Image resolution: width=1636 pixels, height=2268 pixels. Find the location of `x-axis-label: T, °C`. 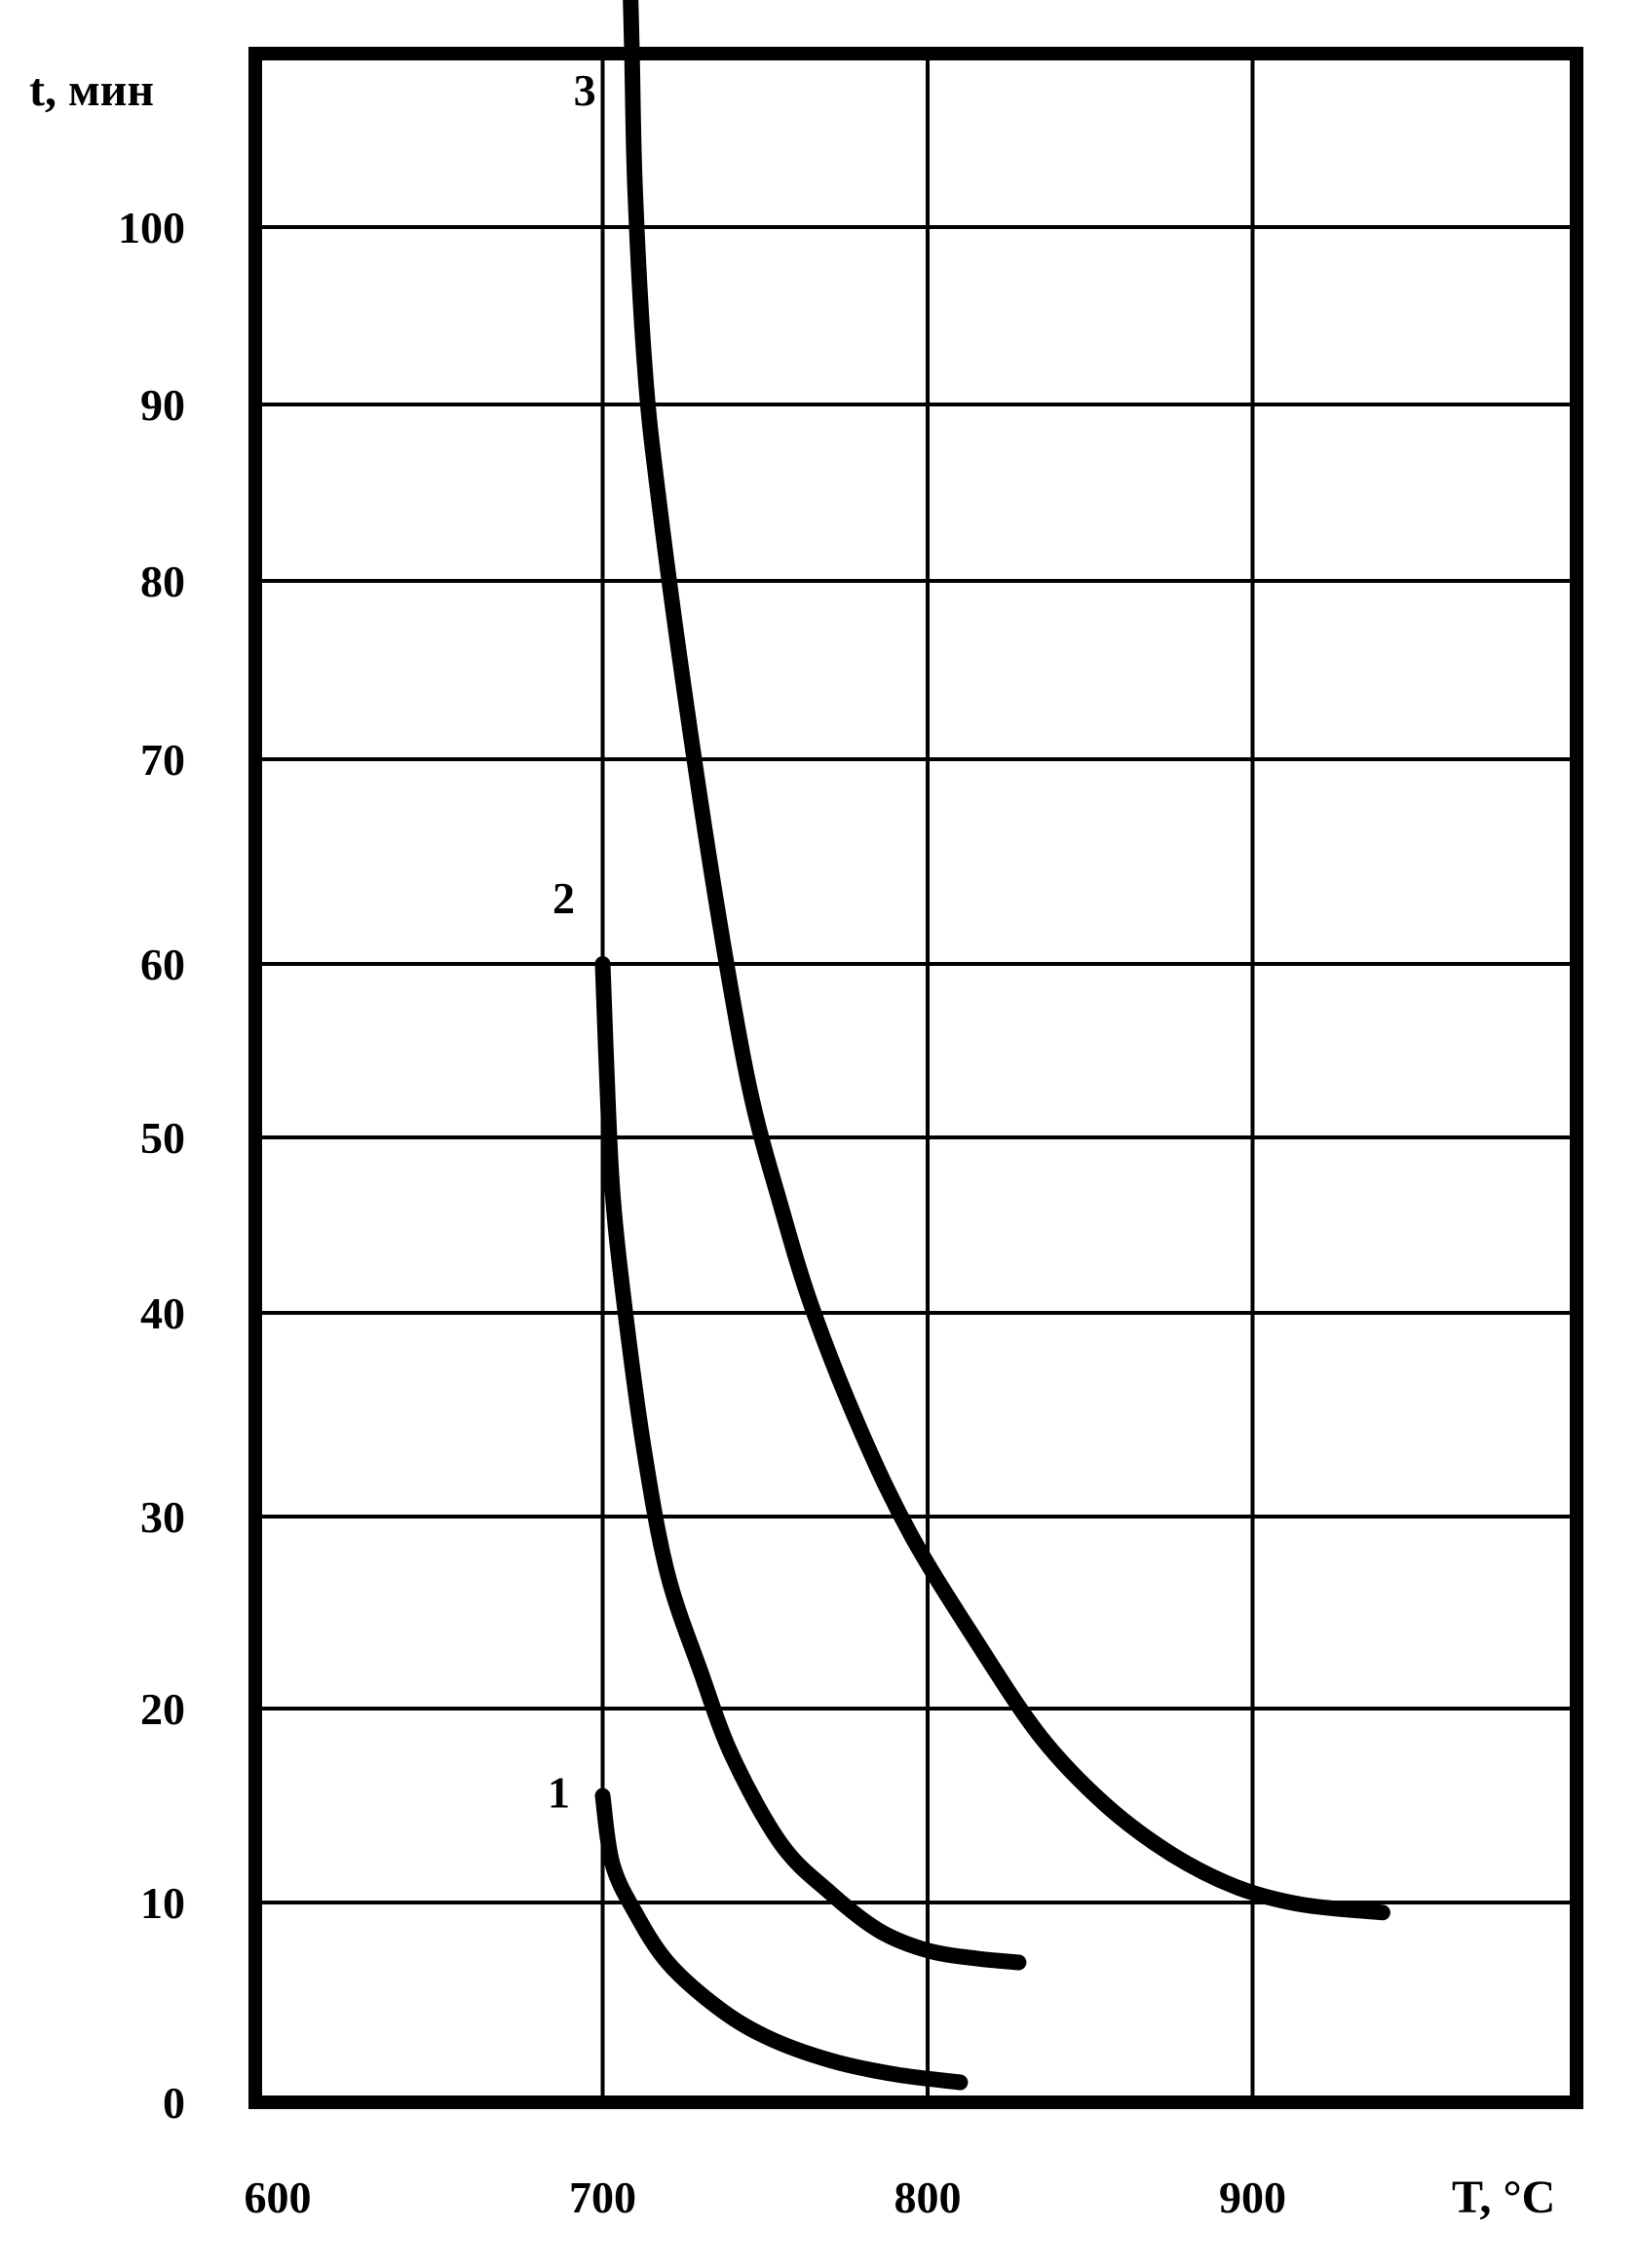

x-axis-label: T, °C is located at coordinates (1503, 2197).